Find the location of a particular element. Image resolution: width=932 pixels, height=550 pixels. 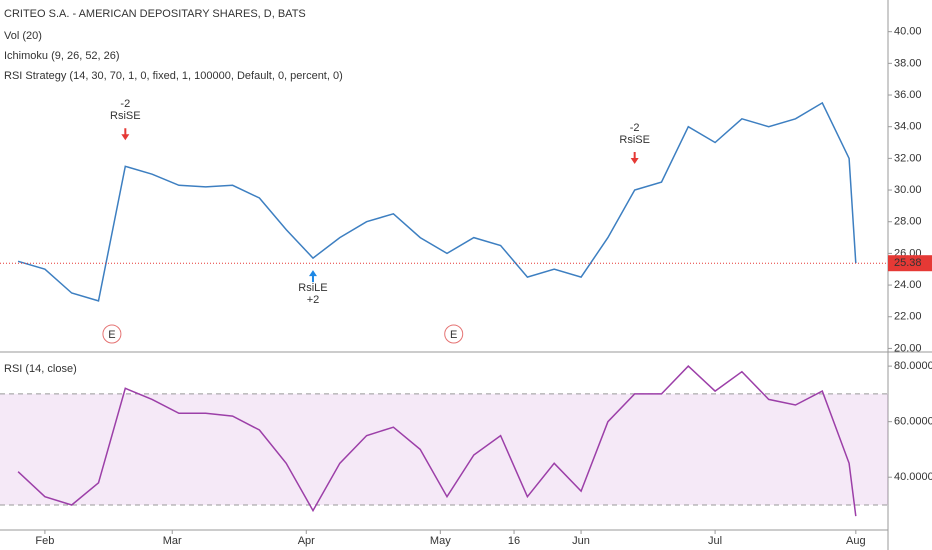

last-price-label: 25.38 is located at coordinates (908, 263).